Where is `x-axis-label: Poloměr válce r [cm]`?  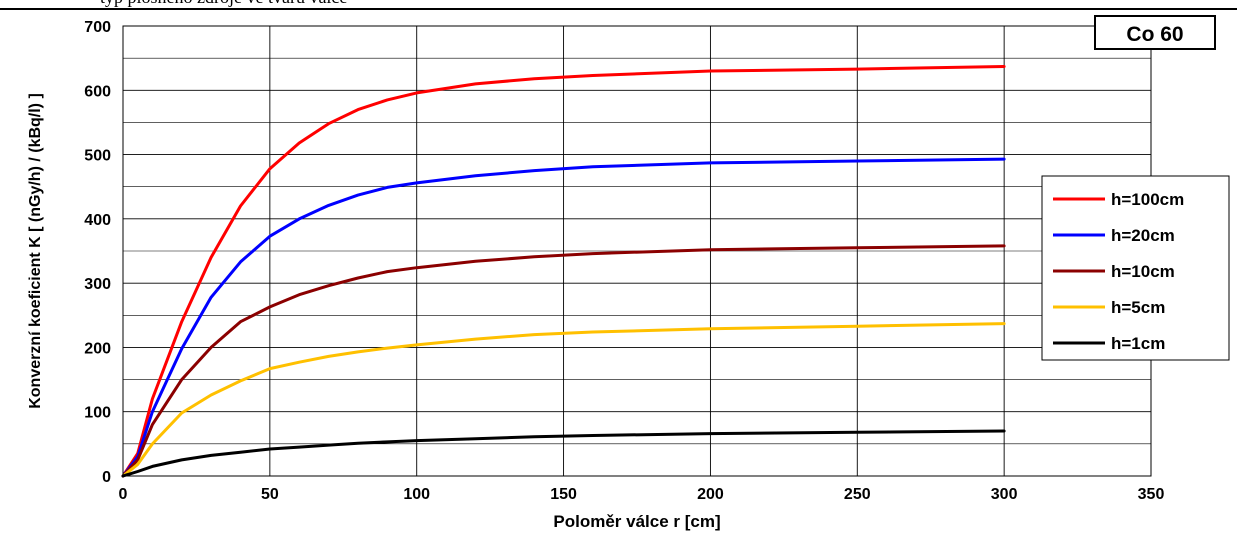
x-axis-label: Poloměr válce r [cm] is located at coordinates (636, 521).